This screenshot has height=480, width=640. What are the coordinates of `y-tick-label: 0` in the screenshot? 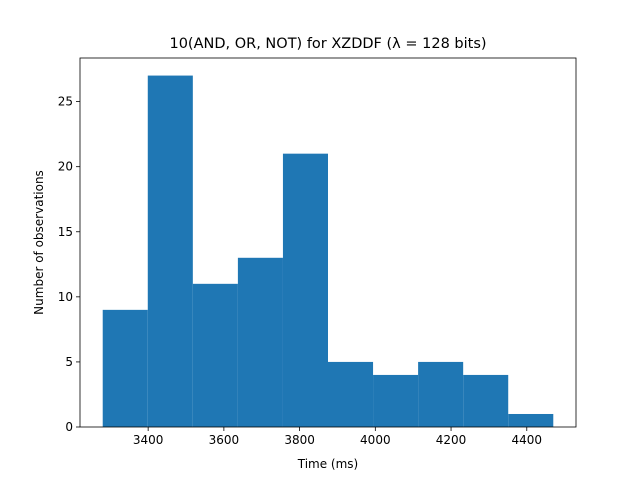 It's located at (69, 427).